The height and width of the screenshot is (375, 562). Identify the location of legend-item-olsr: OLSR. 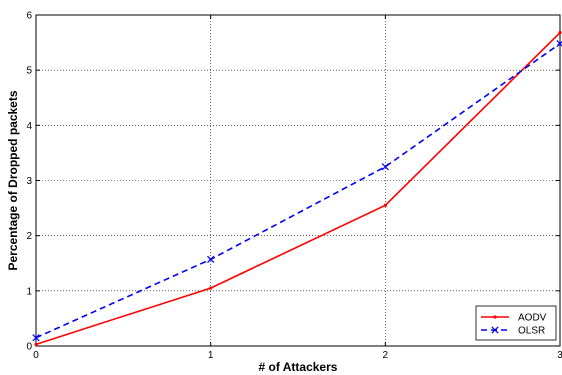
(513, 331).